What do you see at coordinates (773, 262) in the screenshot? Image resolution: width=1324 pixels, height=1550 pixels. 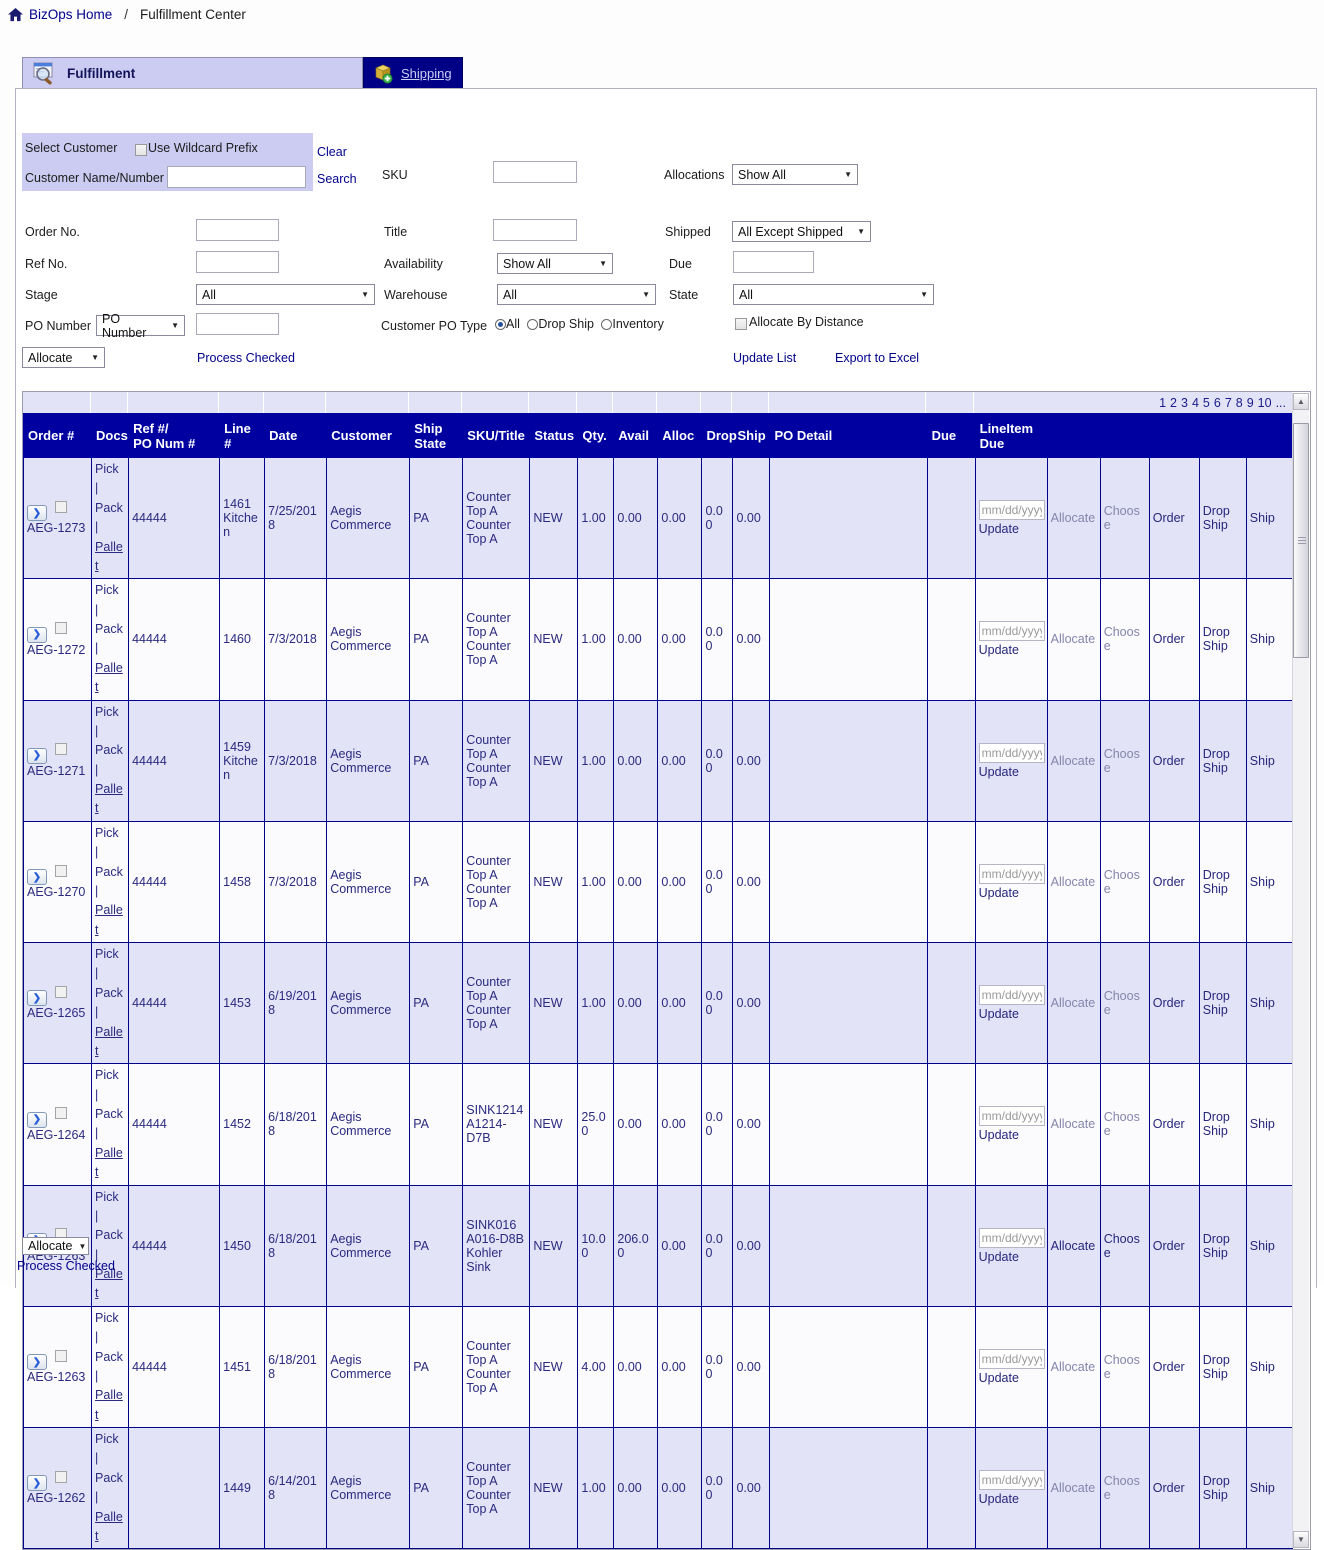 I see `due-input` at bounding box center [773, 262].